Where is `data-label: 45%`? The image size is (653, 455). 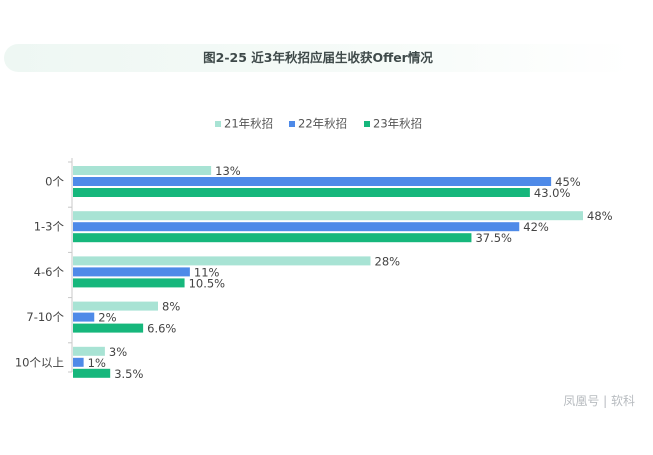
data-label: 45% is located at coordinates (568, 182).